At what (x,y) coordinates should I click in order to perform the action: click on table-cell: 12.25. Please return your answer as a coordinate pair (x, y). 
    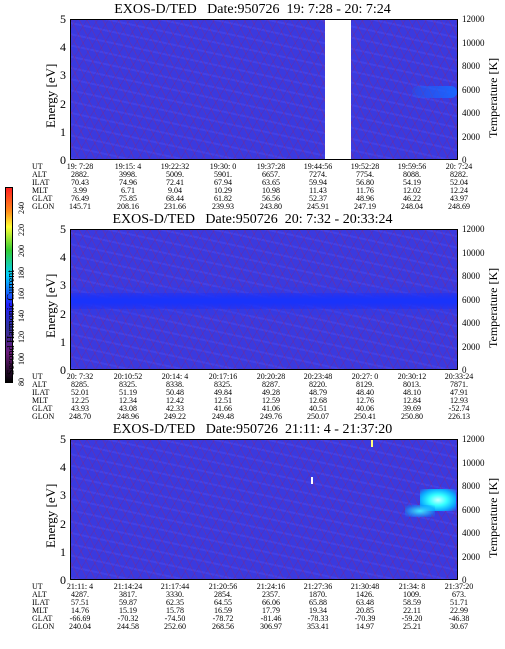
    Looking at the image, I should click on (80, 400).